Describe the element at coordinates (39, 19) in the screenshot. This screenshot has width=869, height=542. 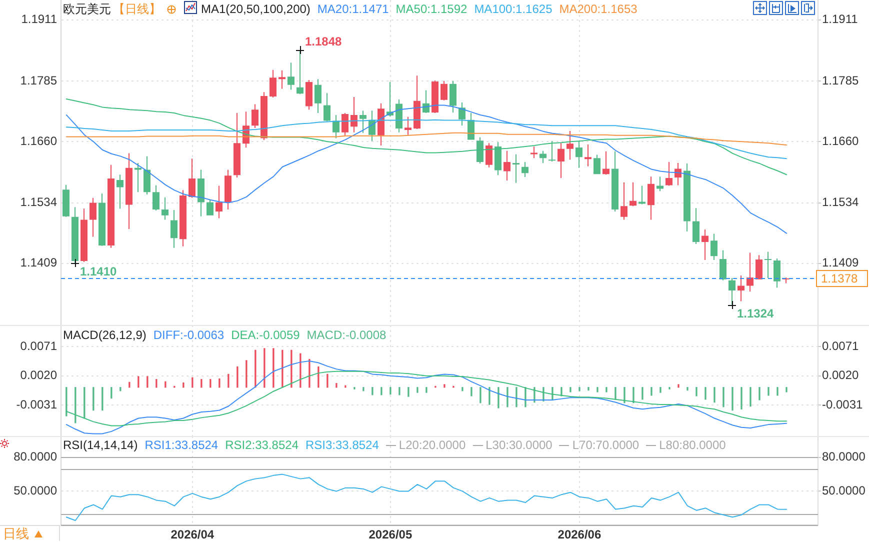
I see `y-tick-label: 1.1911` at that location.